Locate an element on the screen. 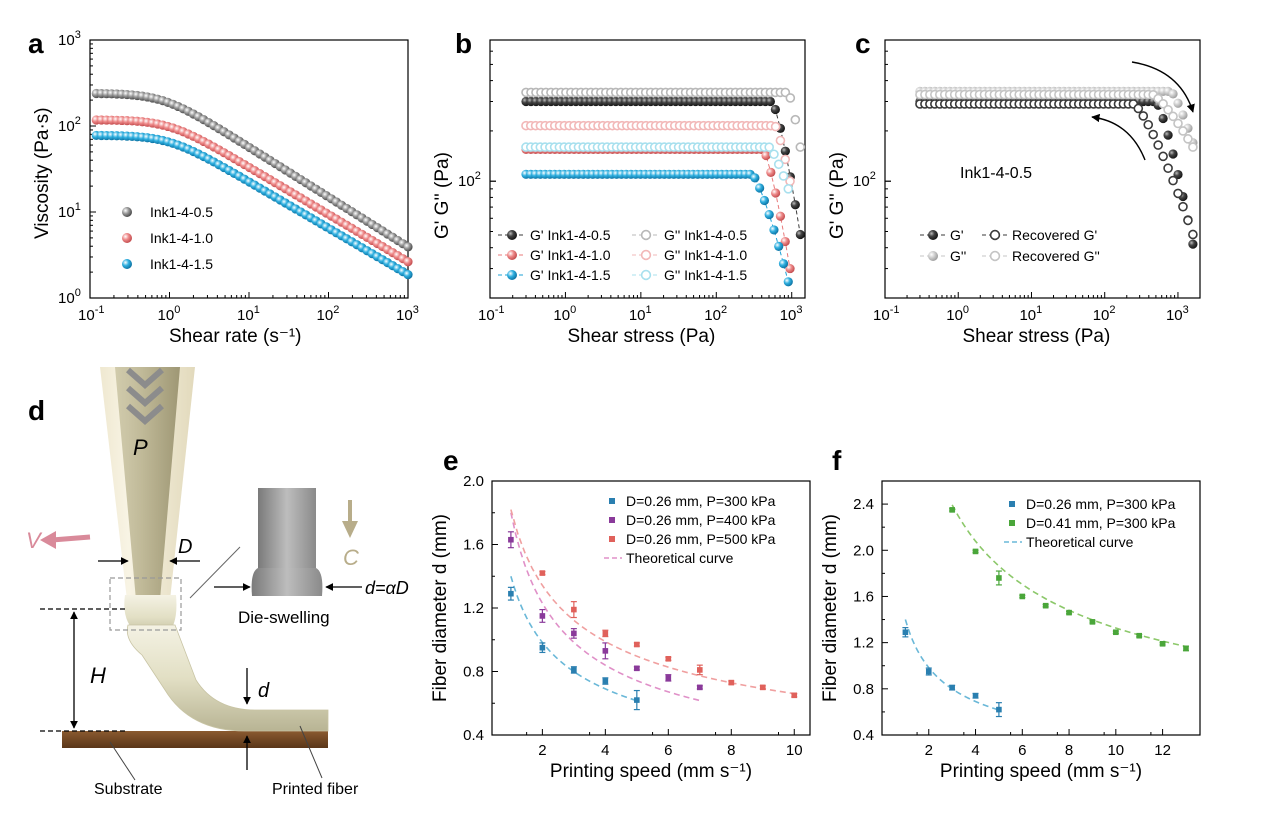 Image resolution: width=1269 pixels, height=814 pixels. label-velocity: V is located at coordinates (34, 540).